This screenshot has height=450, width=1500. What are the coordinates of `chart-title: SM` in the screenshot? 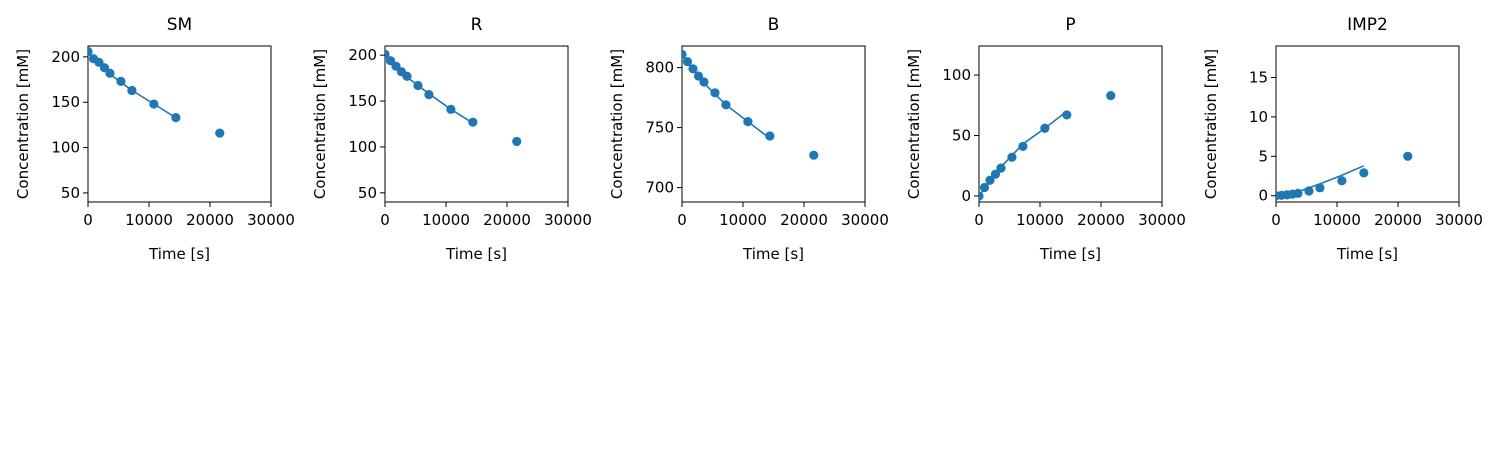 It's located at (179, 25).